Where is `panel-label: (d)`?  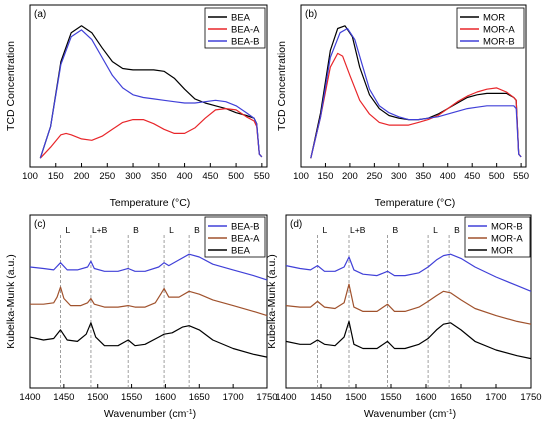
panel-label: (d) is located at coordinates (296, 224).